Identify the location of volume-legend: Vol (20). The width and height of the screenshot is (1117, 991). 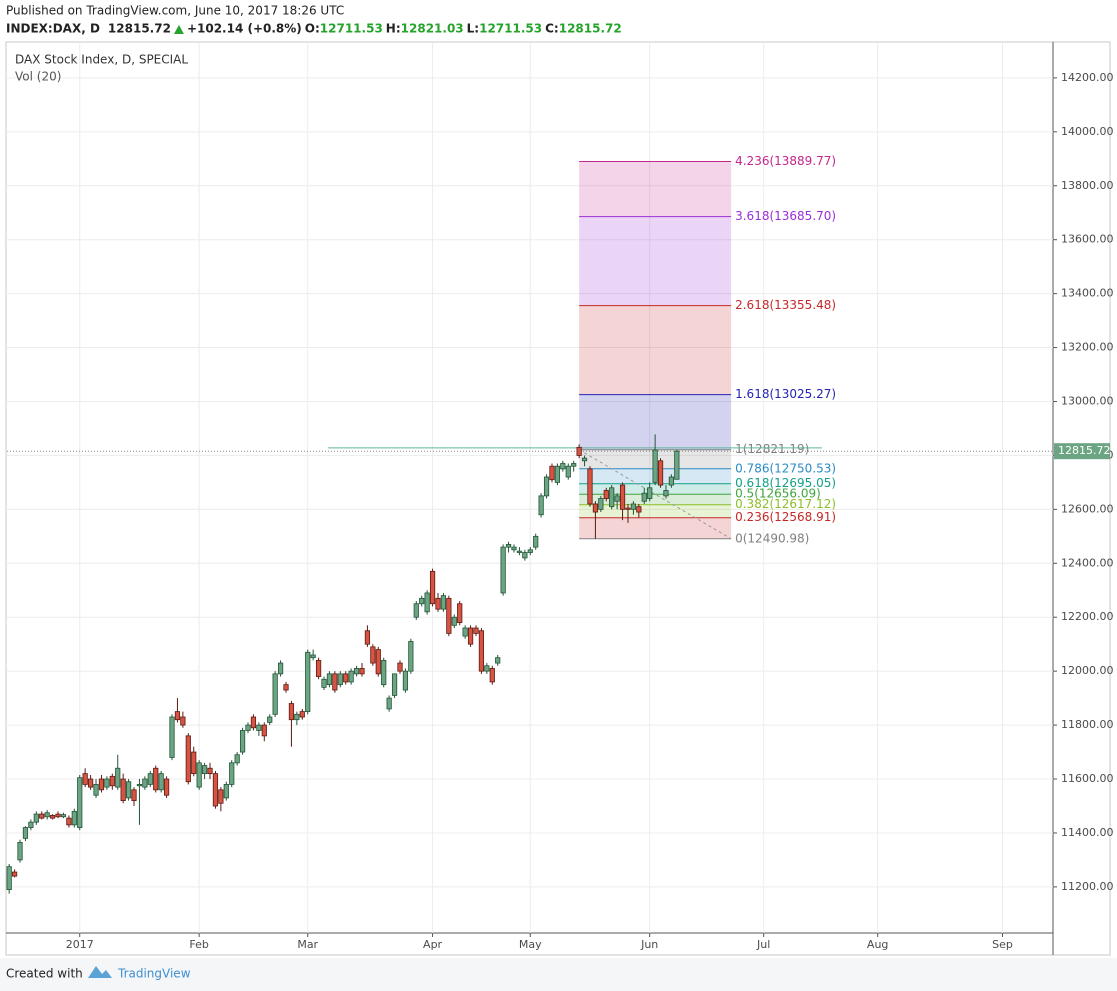
(38, 77).